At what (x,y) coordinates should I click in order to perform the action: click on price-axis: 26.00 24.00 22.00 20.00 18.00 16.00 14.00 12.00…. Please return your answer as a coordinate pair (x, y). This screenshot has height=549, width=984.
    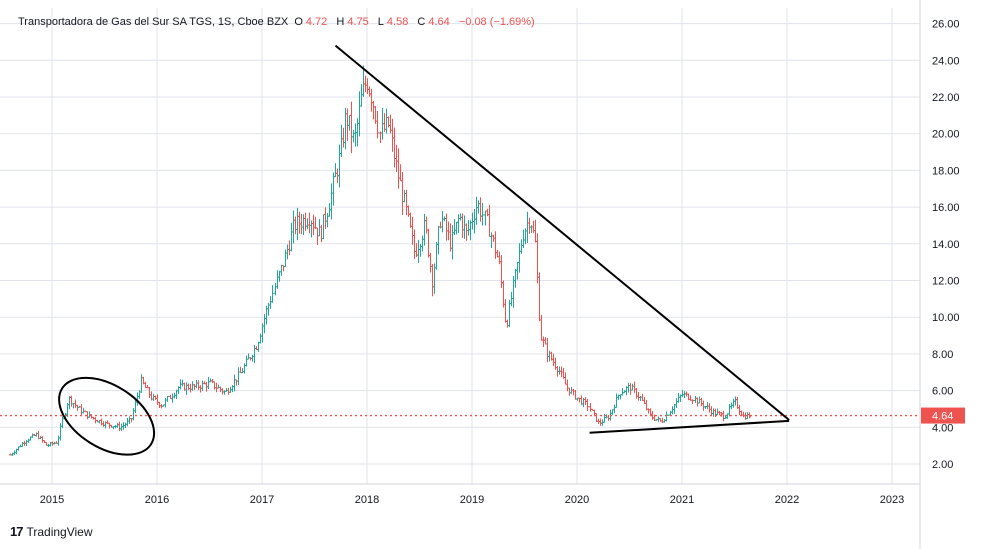
    Looking at the image, I should click on (942, 274).